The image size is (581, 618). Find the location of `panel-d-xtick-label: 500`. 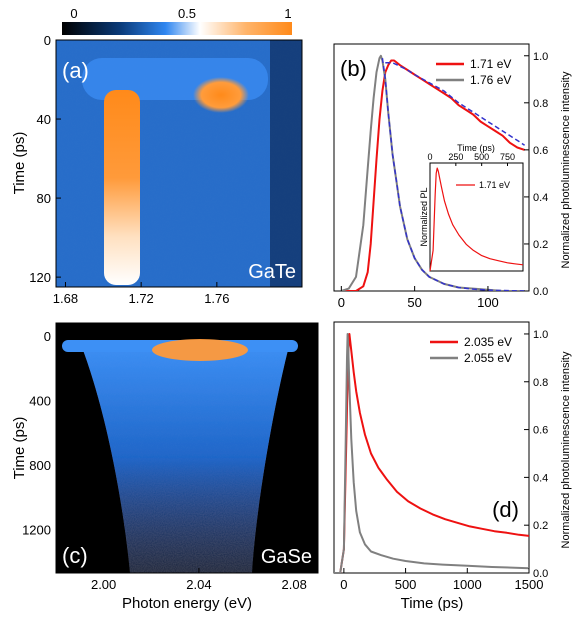

panel-d-xtick-label: 500 is located at coordinates (406, 584).